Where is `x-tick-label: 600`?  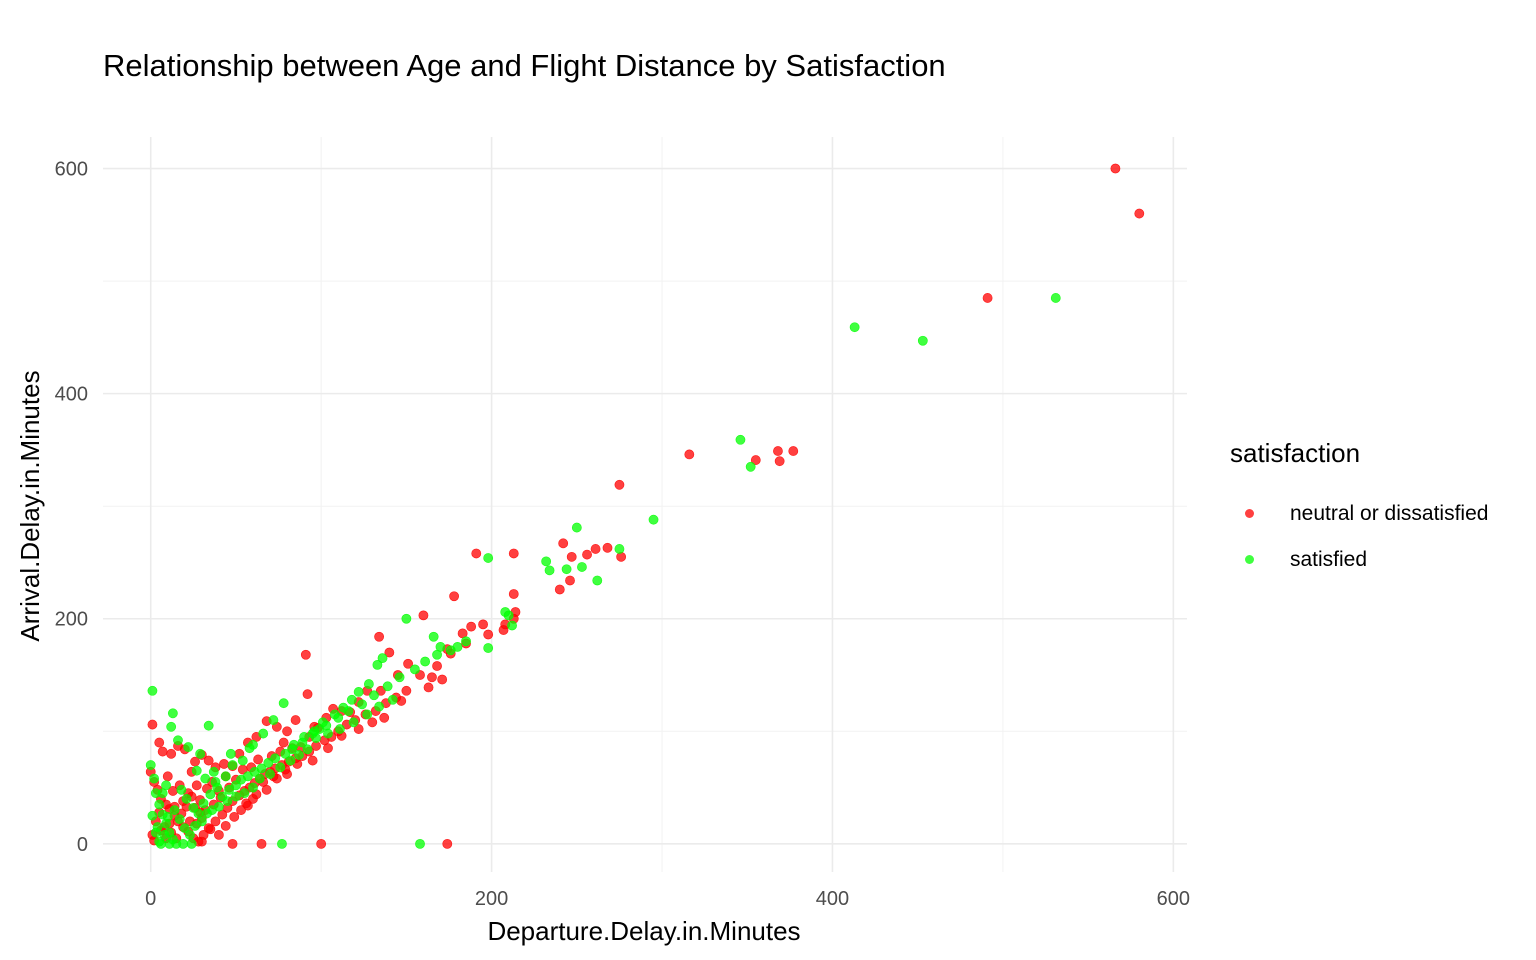 x-tick-label: 600 is located at coordinates (1173, 899).